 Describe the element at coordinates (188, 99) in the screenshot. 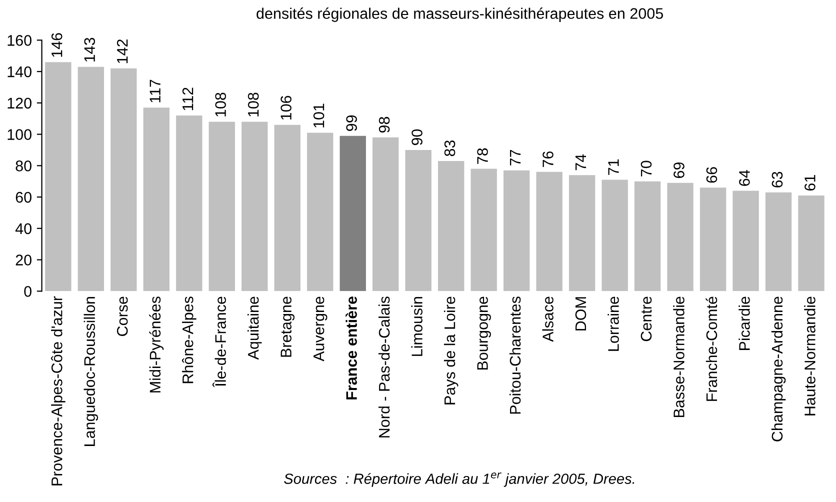

I see `data-label: 112` at that location.